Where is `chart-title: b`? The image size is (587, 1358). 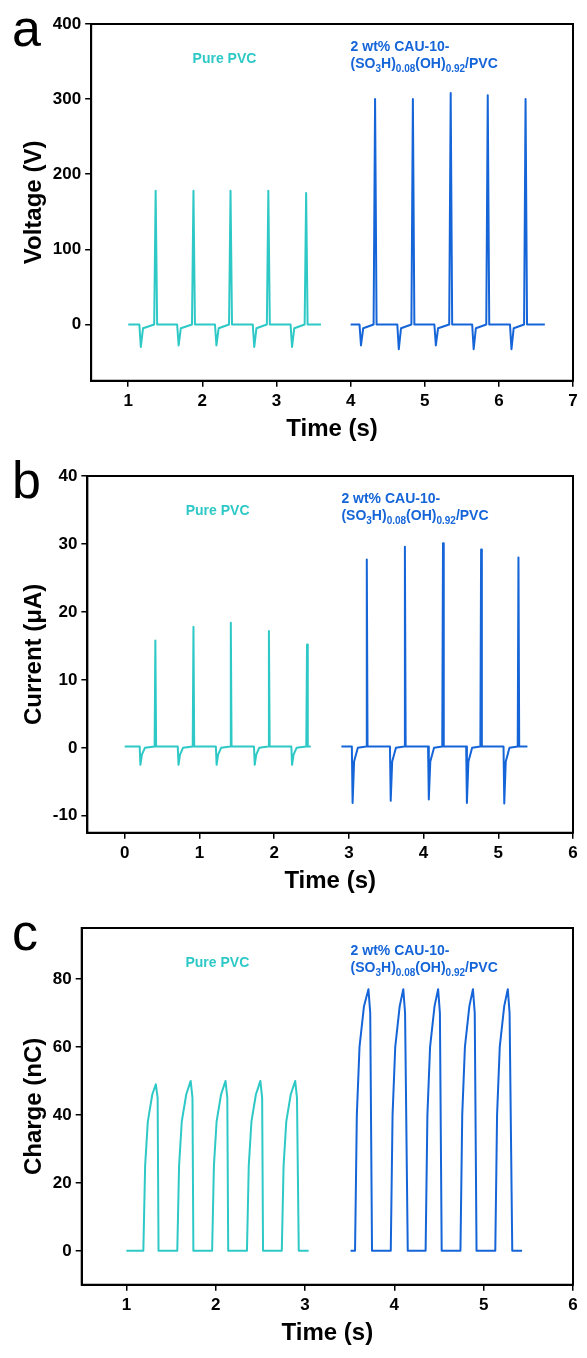 chart-title: b is located at coordinates (26, 480).